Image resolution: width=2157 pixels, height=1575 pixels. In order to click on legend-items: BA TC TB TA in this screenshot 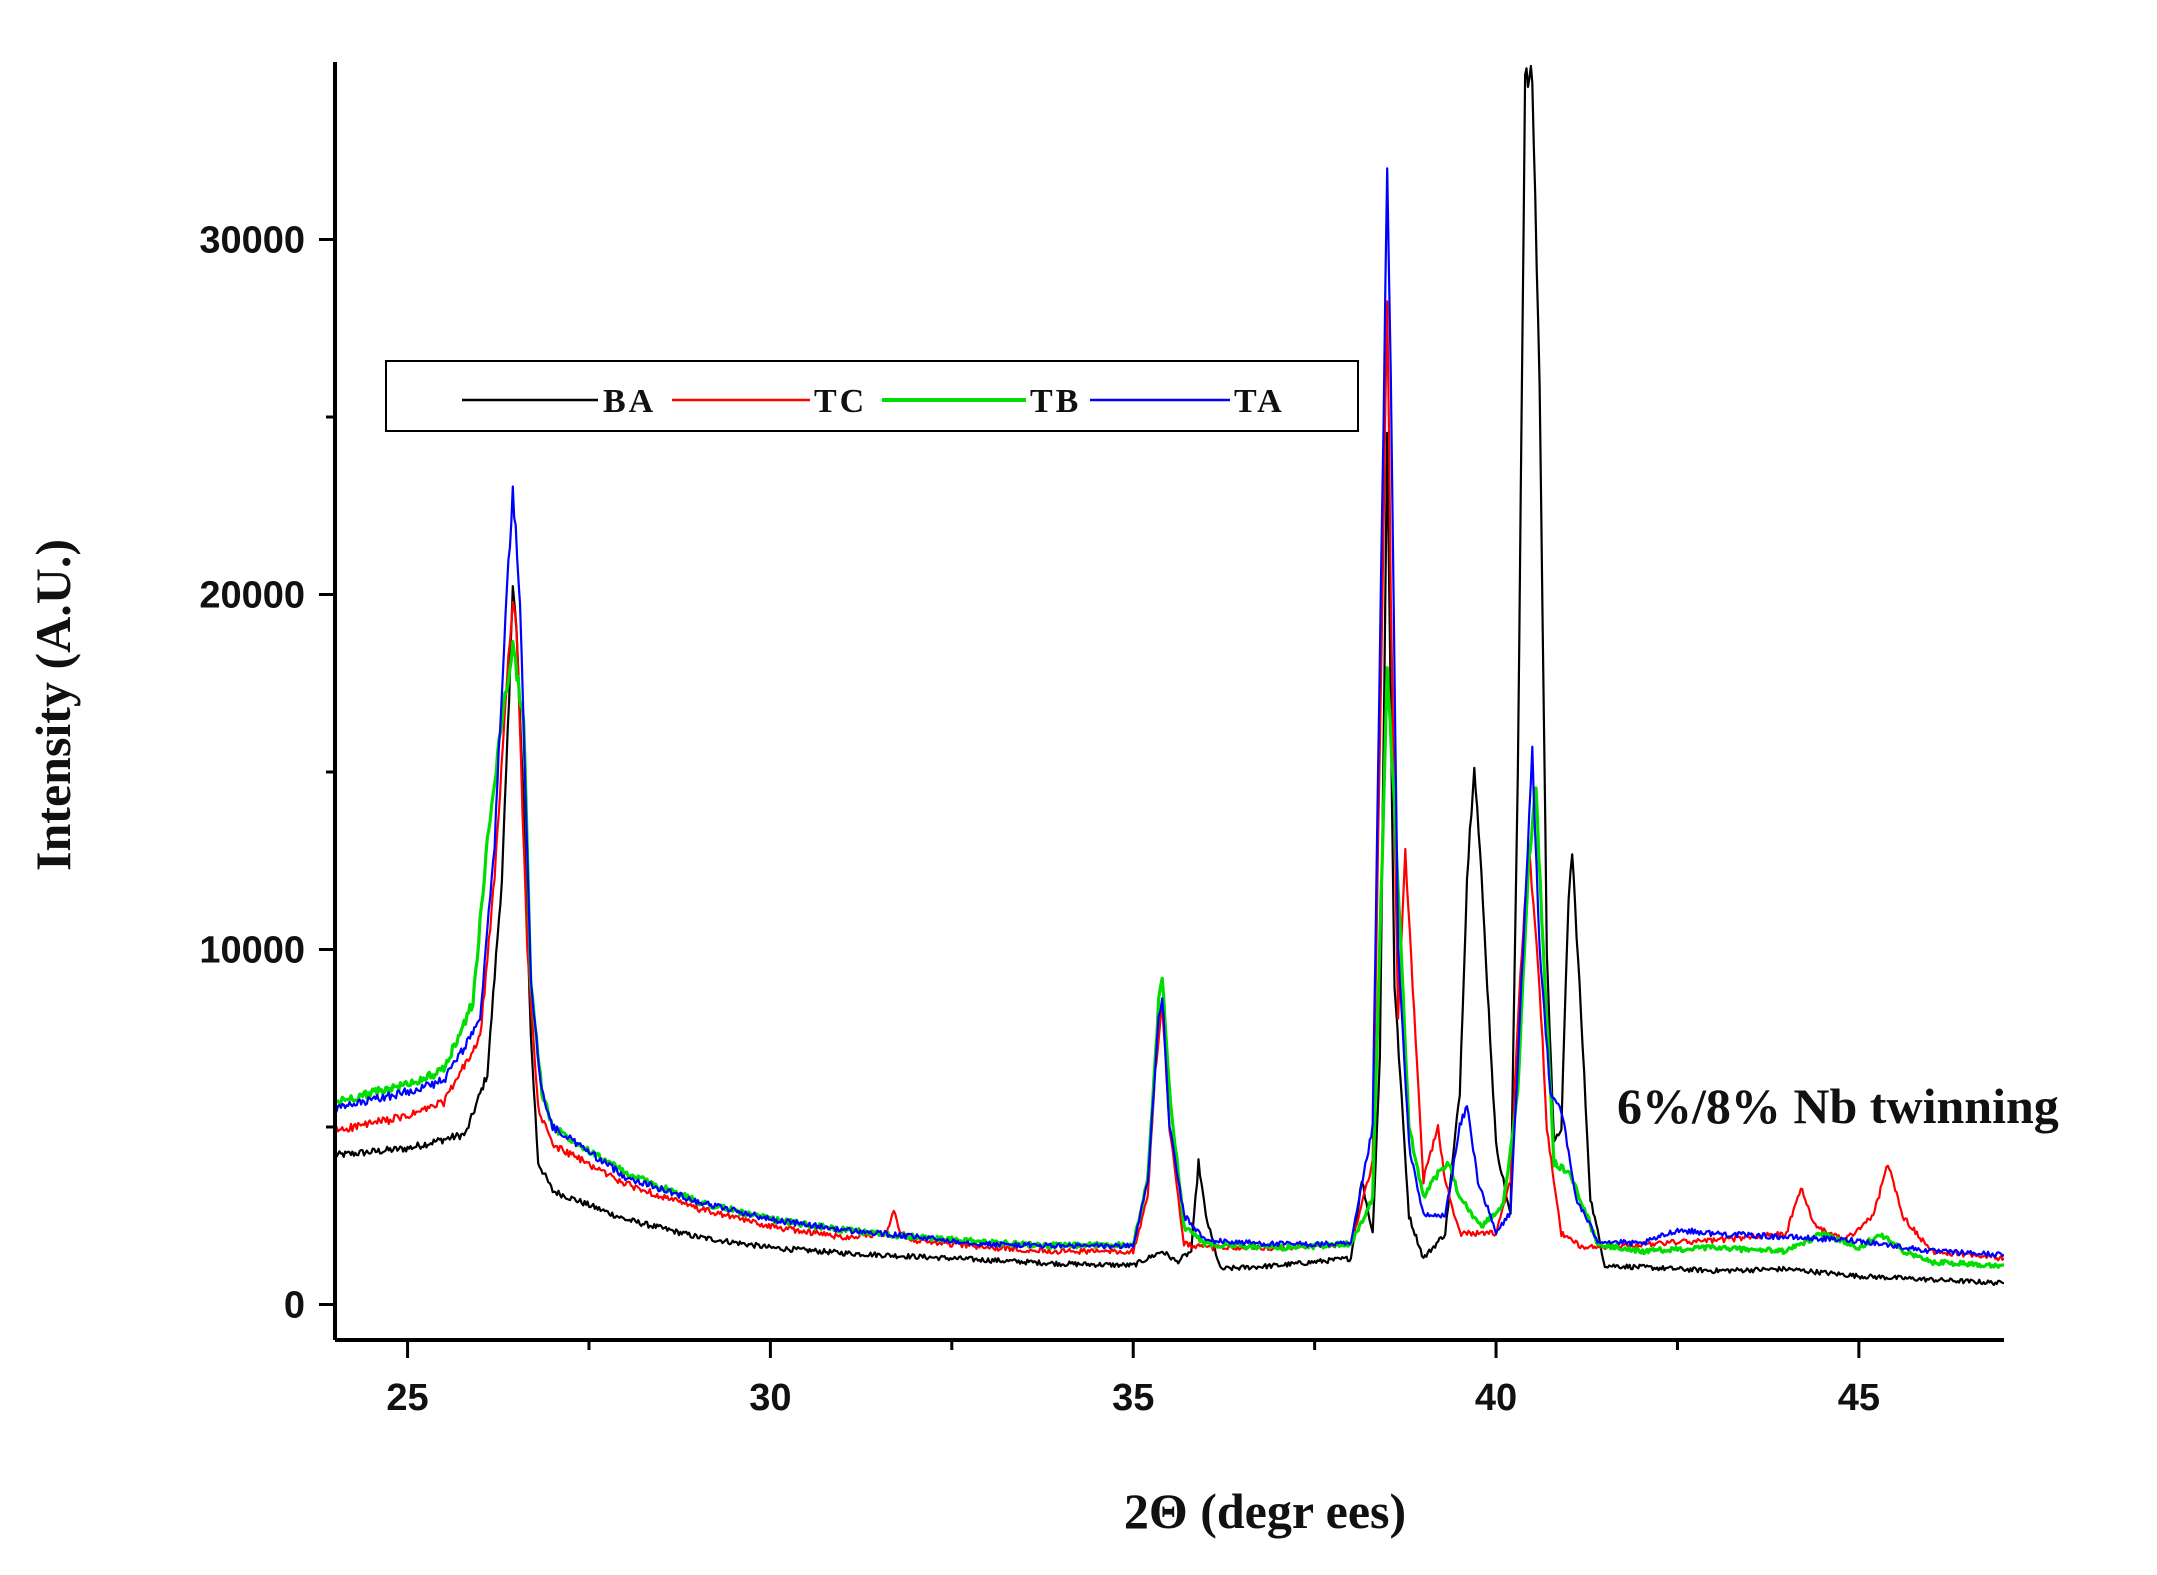, I will do `click(873, 401)`.